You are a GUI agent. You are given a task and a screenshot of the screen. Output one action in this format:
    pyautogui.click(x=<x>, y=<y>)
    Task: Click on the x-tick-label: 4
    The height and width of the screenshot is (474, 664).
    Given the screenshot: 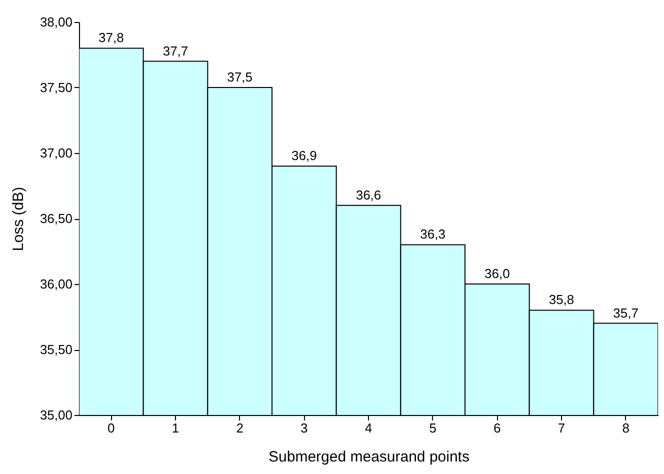 What is the action you would take?
    pyautogui.click(x=368, y=428)
    